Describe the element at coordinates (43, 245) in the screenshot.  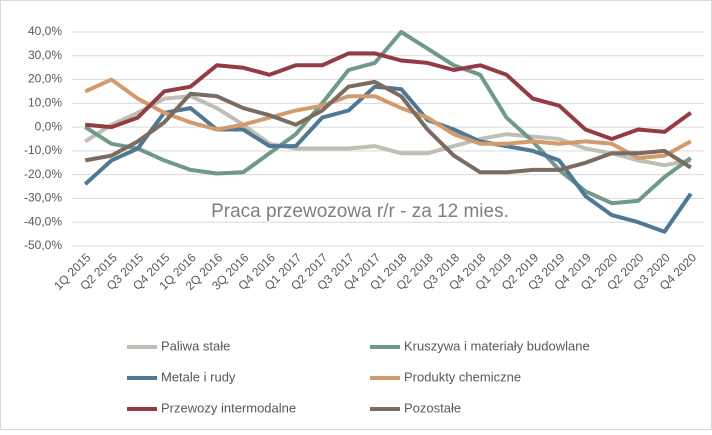
I see `y-tick-label: -50,0%` at that location.